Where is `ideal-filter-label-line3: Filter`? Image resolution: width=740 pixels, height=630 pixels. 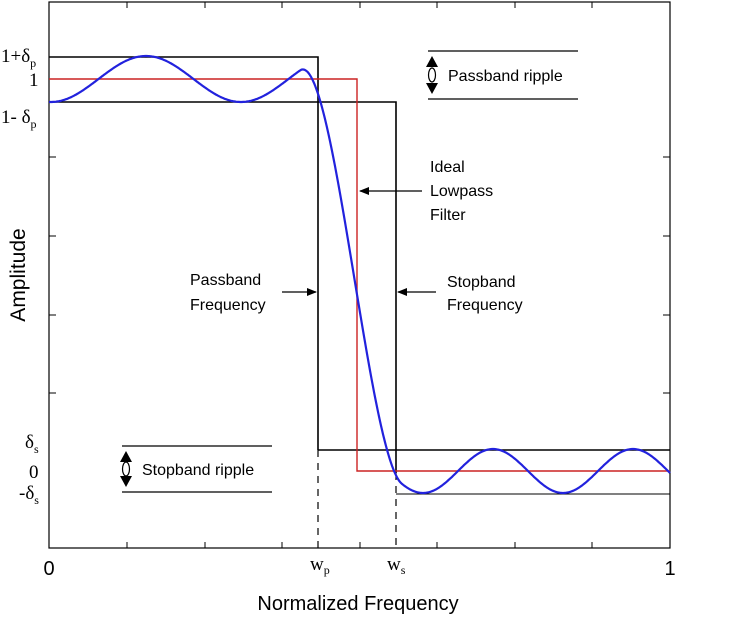 ideal-filter-label-line3: Filter is located at coordinates (448, 215).